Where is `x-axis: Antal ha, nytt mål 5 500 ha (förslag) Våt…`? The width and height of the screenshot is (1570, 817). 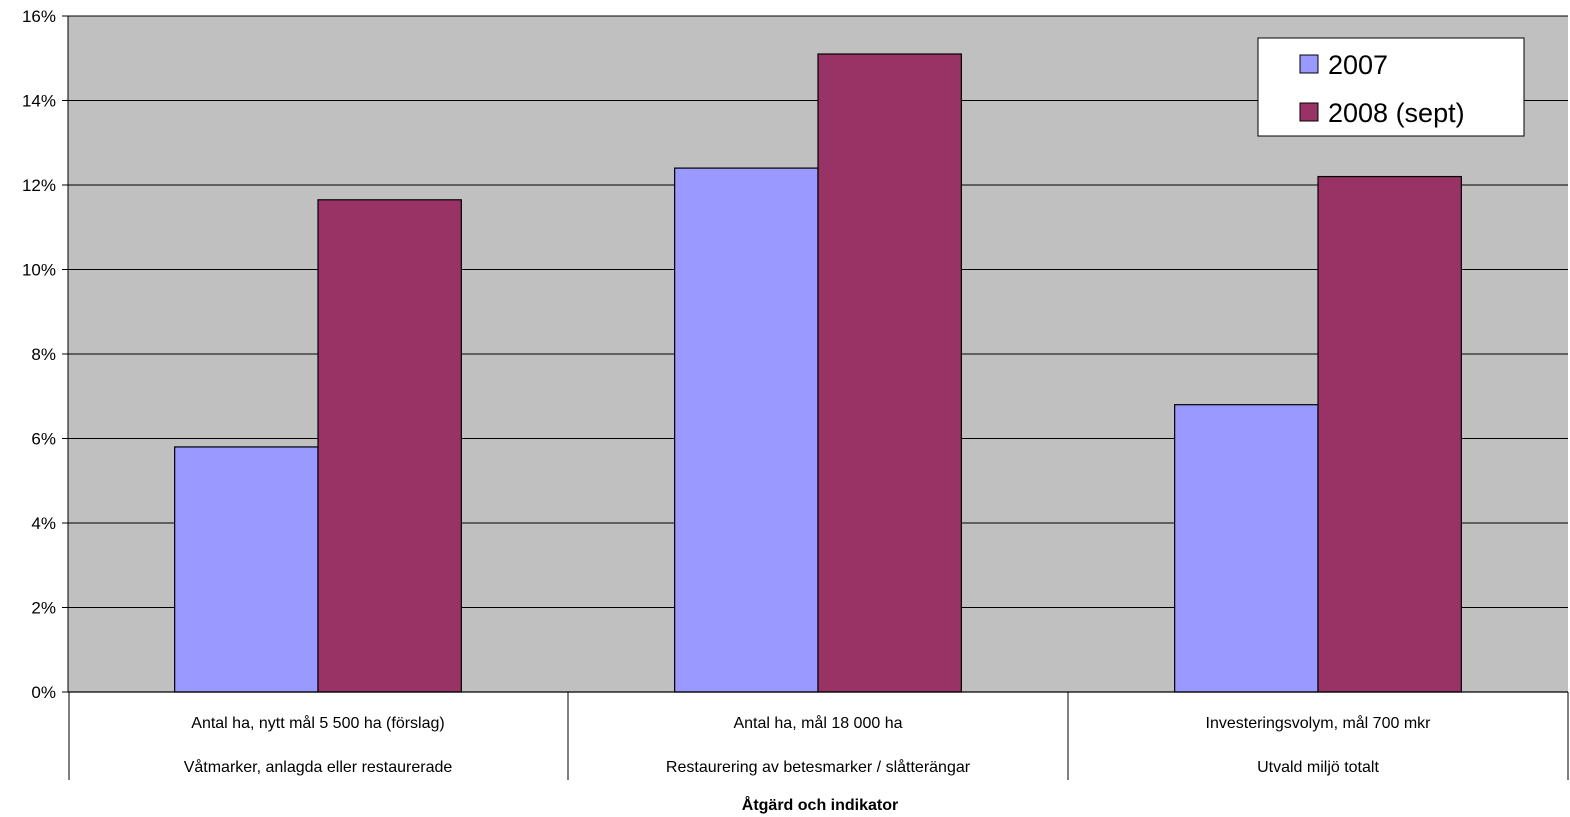 x-axis: Antal ha, nytt mål 5 500 ha (förslag) Våt… is located at coordinates (818, 735).